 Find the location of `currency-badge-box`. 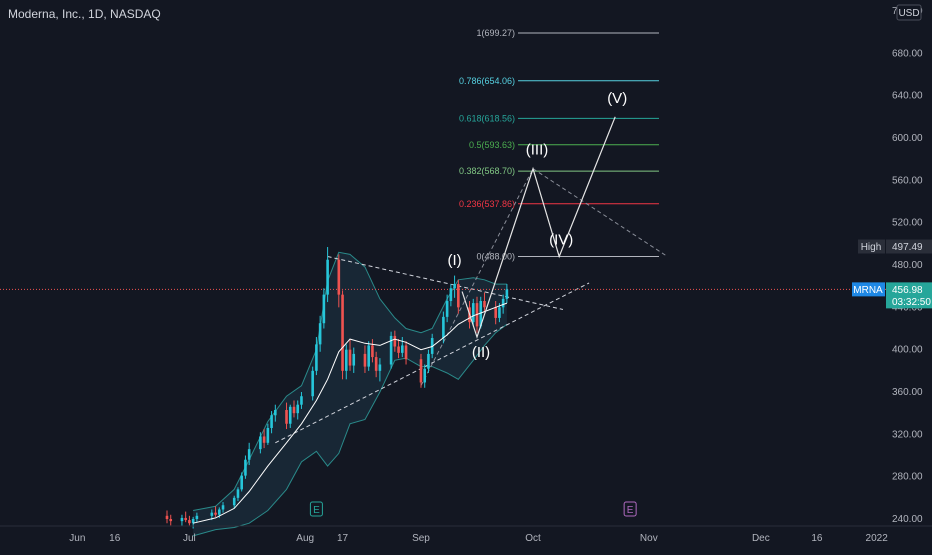

currency-badge-box is located at coordinates (909, 12).